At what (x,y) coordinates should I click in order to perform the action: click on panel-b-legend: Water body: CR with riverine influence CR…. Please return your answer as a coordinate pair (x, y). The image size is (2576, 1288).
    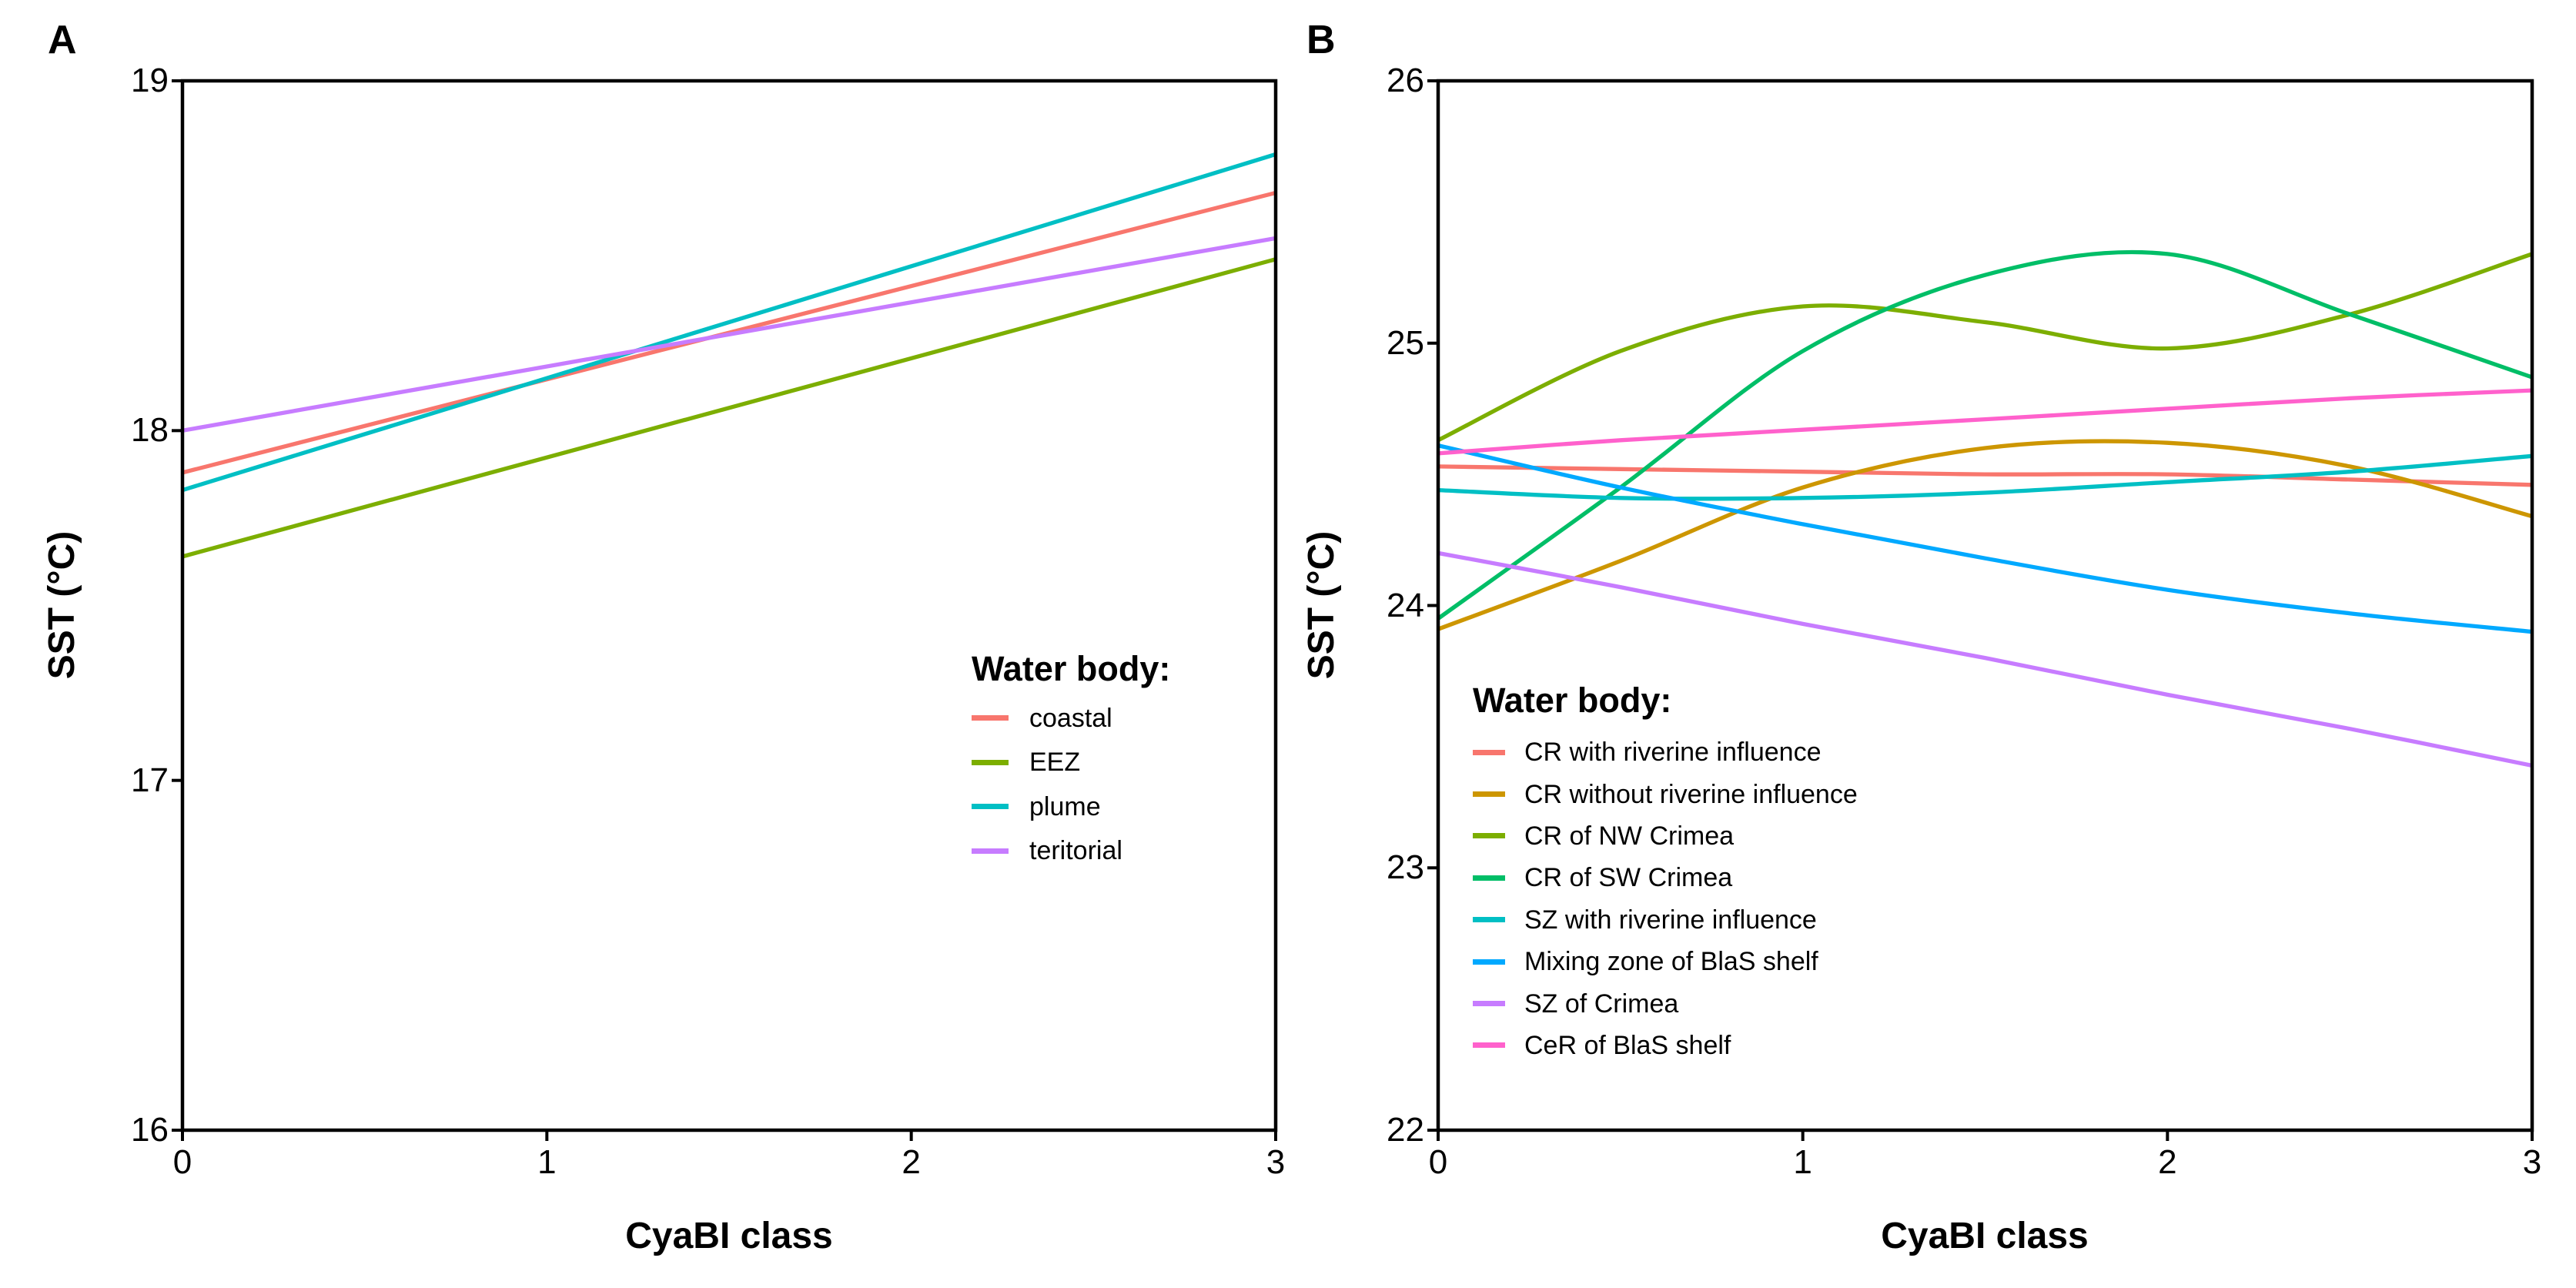
    Looking at the image, I should click on (1665, 874).